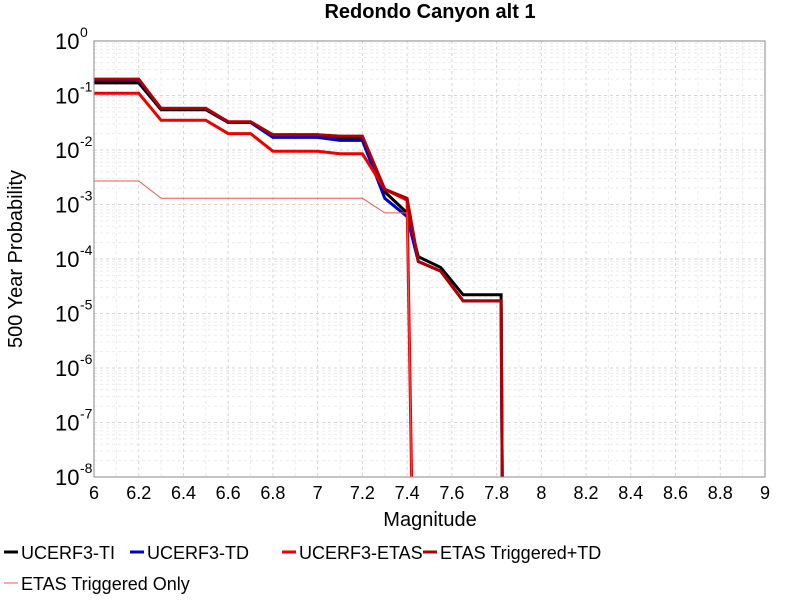 This screenshot has width=800, height=600. I want to click on chart-title: Redondo Canyon alt 1, so click(429, 12).